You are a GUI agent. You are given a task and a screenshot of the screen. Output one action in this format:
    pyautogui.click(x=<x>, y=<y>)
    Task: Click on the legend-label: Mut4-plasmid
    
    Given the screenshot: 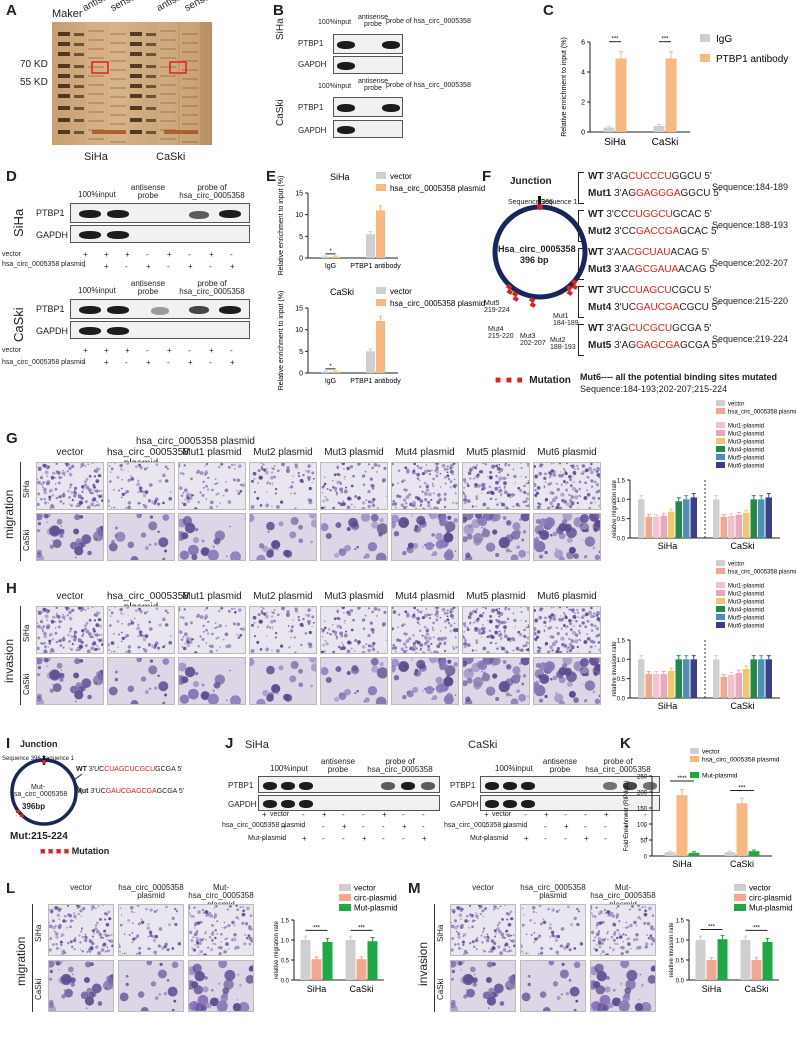 What is the action you would take?
    pyautogui.click(x=746, y=451)
    